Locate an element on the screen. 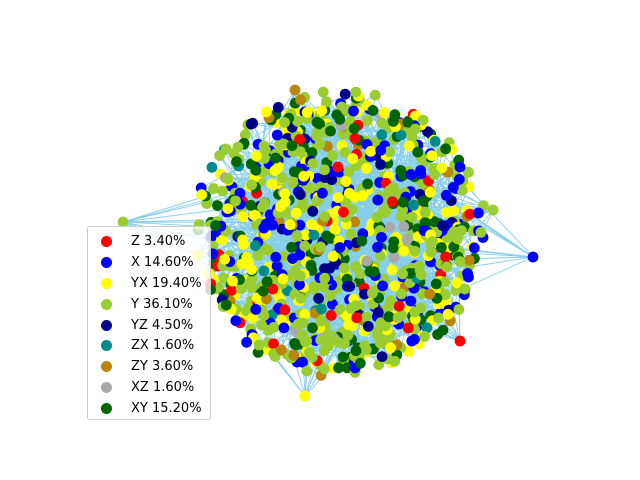 This screenshot has width=640, height=480. legend-label-x: X 14.60% is located at coordinates (162, 262).